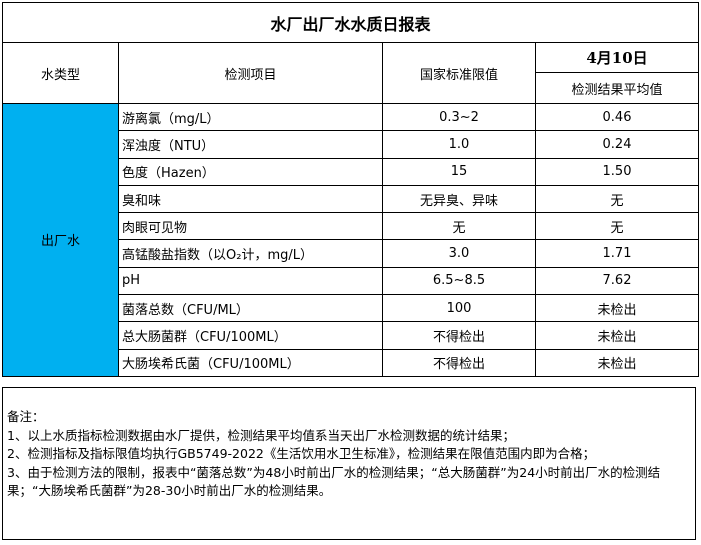  I want to click on item-cell: pH, so click(250, 281).